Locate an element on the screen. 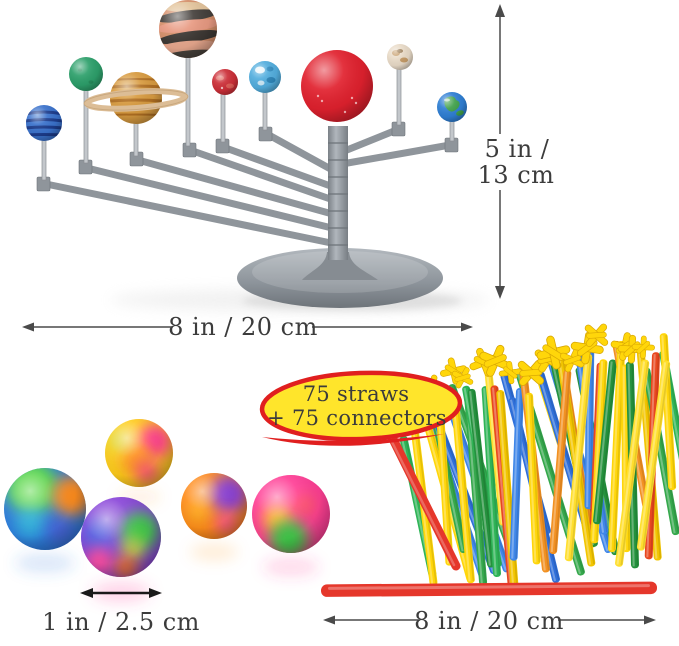 This screenshot has height=646, width=679. saturn-ring is located at coordinates (136, 100).